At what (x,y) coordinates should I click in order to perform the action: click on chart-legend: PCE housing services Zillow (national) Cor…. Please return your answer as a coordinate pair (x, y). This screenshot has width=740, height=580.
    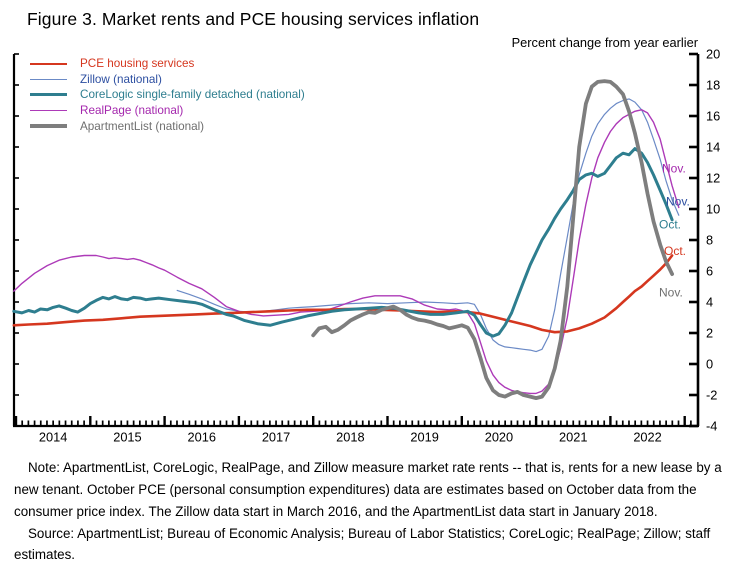
    Looking at the image, I should click on (167, 95).